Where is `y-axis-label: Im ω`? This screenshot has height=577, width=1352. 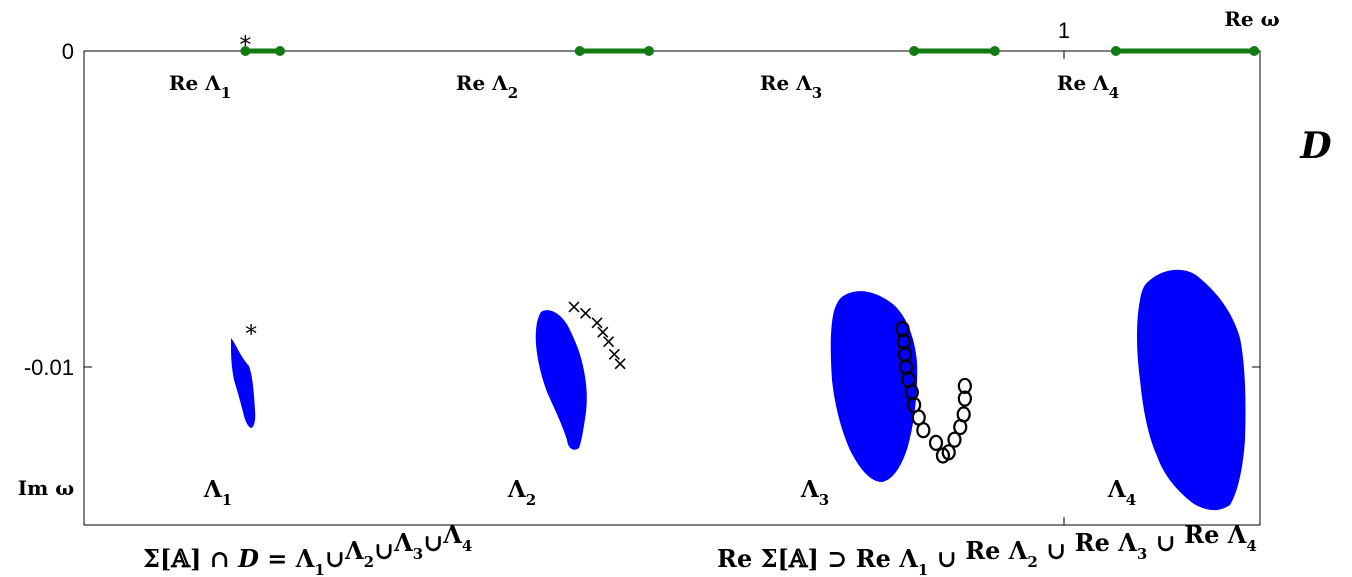 y-axis-label: Im ω is located at coordinates (46, 488).